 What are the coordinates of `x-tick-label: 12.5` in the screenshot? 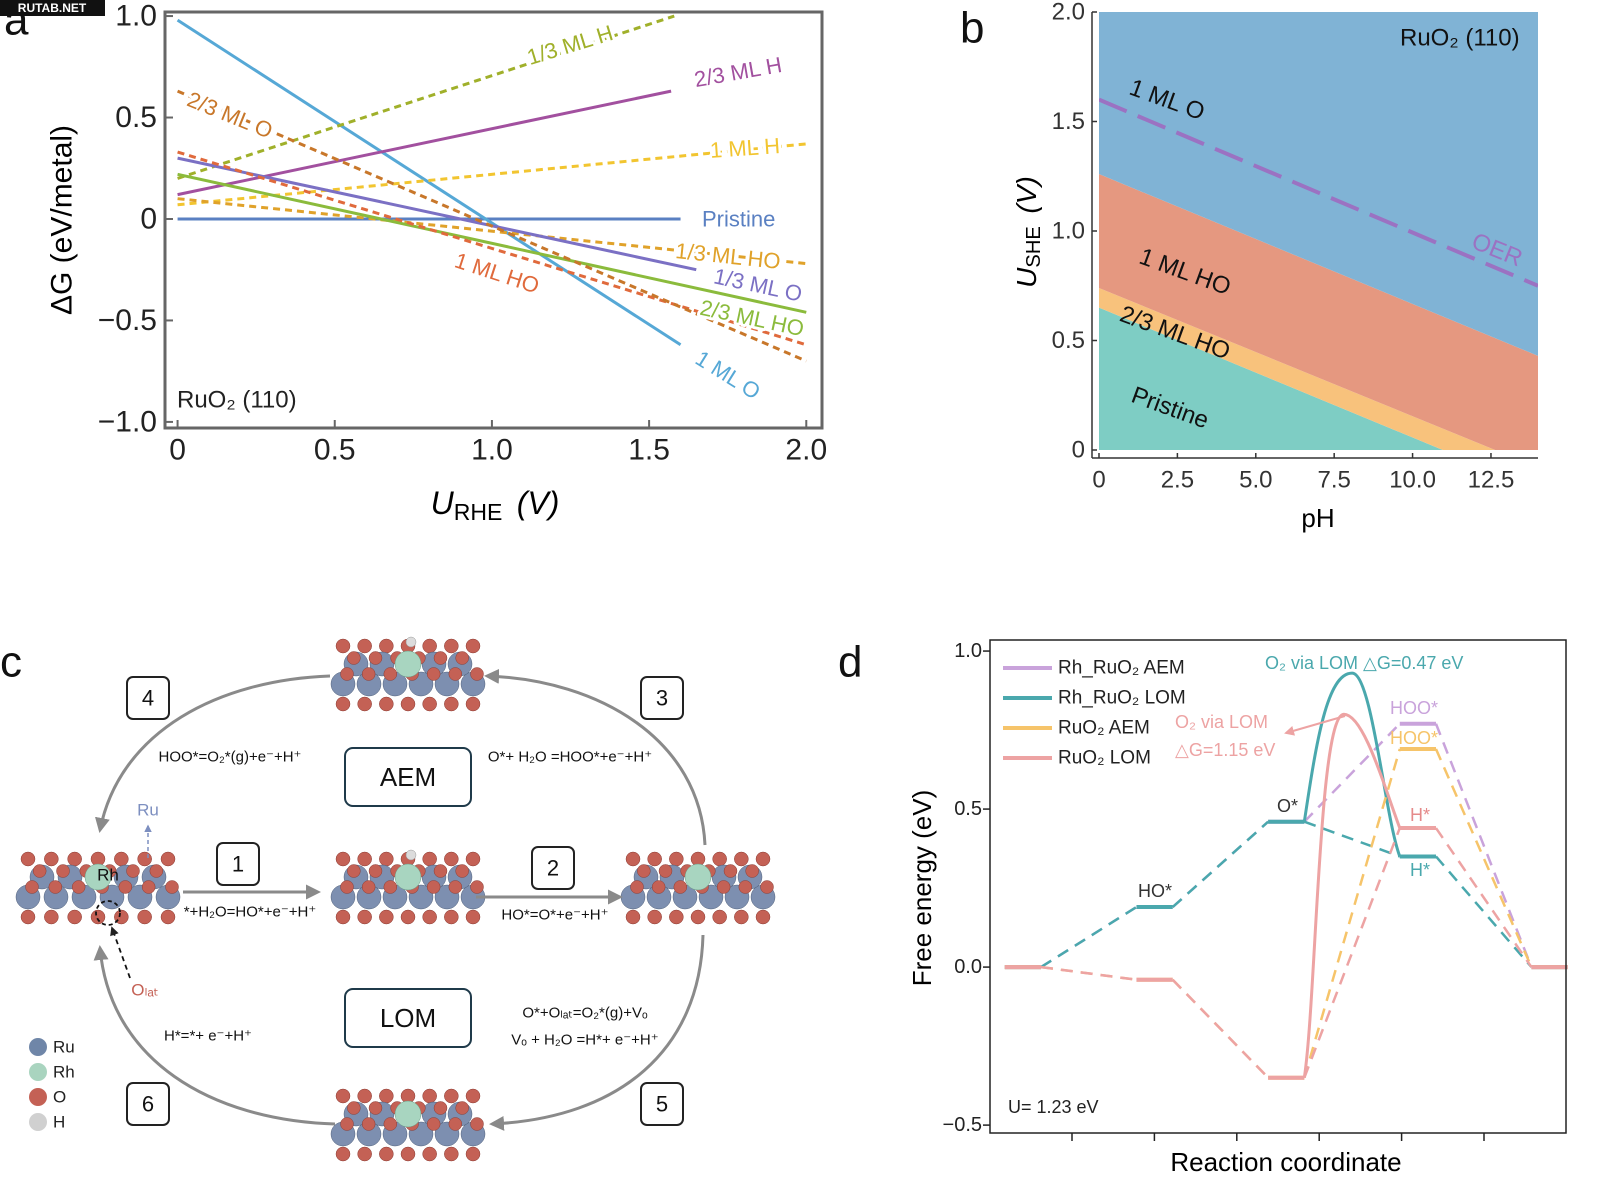 It's located at (1491, 480).